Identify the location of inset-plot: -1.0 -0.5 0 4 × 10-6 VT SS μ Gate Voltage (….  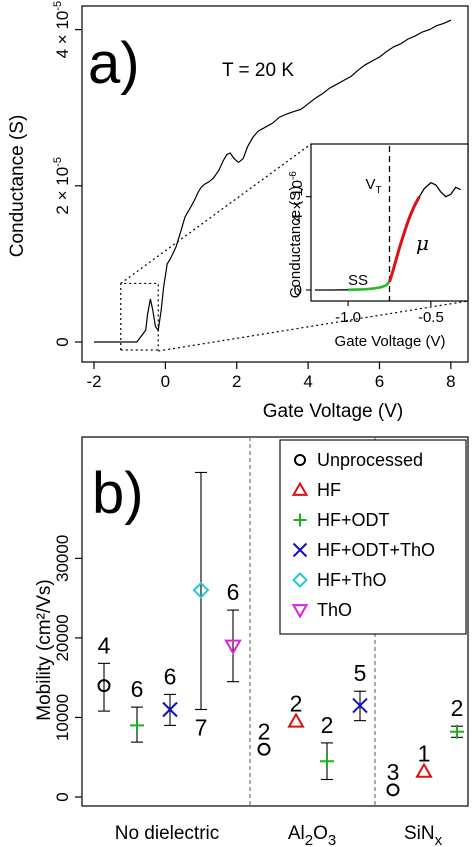
(378, 246).